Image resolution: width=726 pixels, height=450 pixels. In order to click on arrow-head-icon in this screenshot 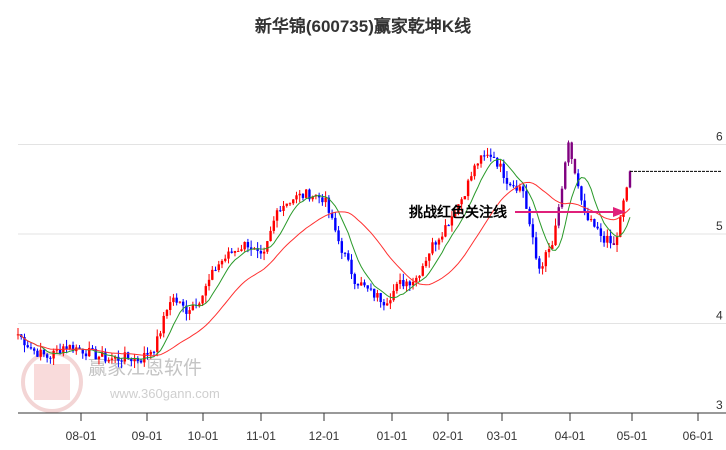, I will do `click(619, 212)`.